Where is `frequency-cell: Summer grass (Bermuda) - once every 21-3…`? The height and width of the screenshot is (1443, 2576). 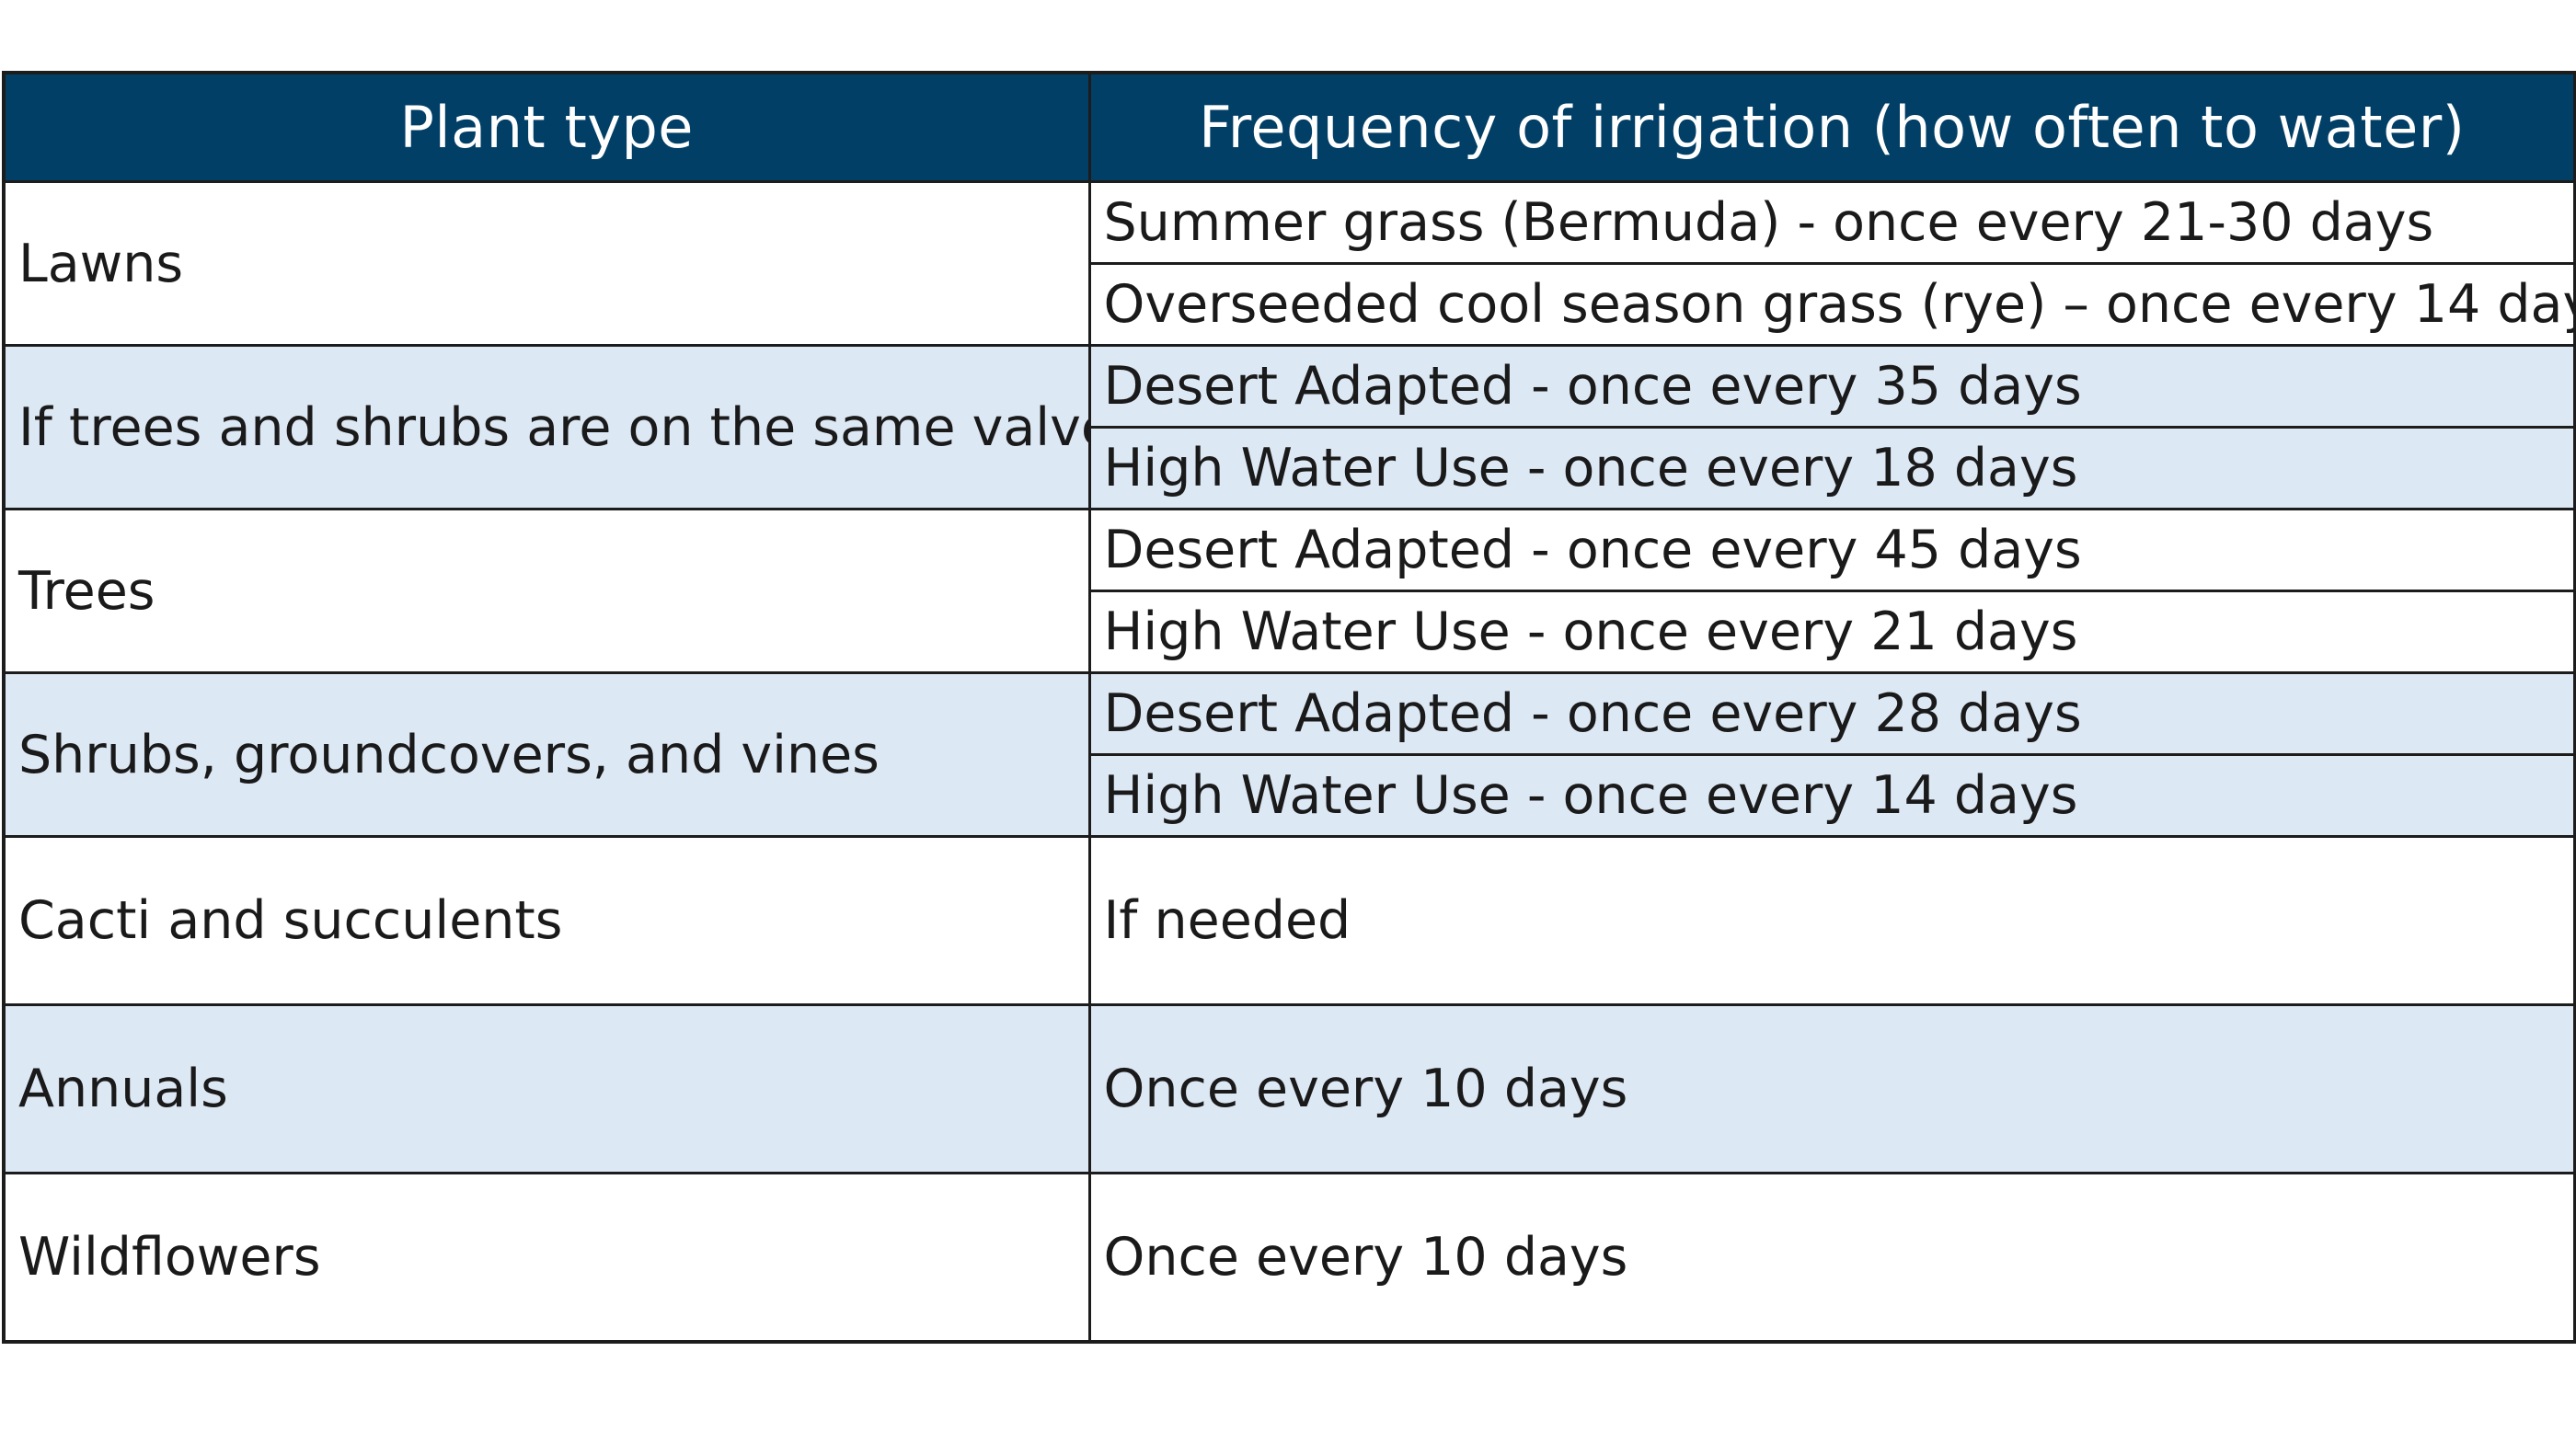
frequency-cell: Summer grass (Bermuda) - once every 21-3… is located at coordinates (1831, 222).